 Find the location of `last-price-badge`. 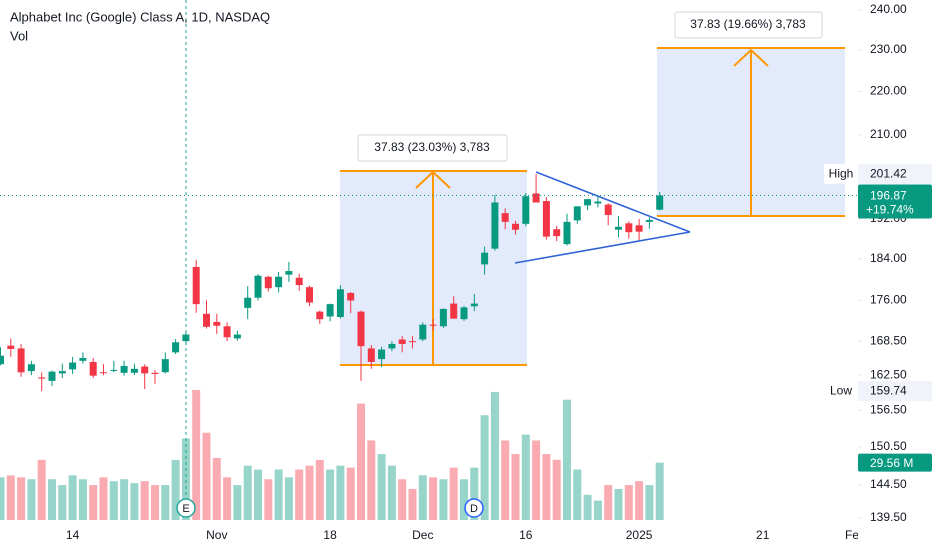

last-price-badge is located at coordinates (895, 201).